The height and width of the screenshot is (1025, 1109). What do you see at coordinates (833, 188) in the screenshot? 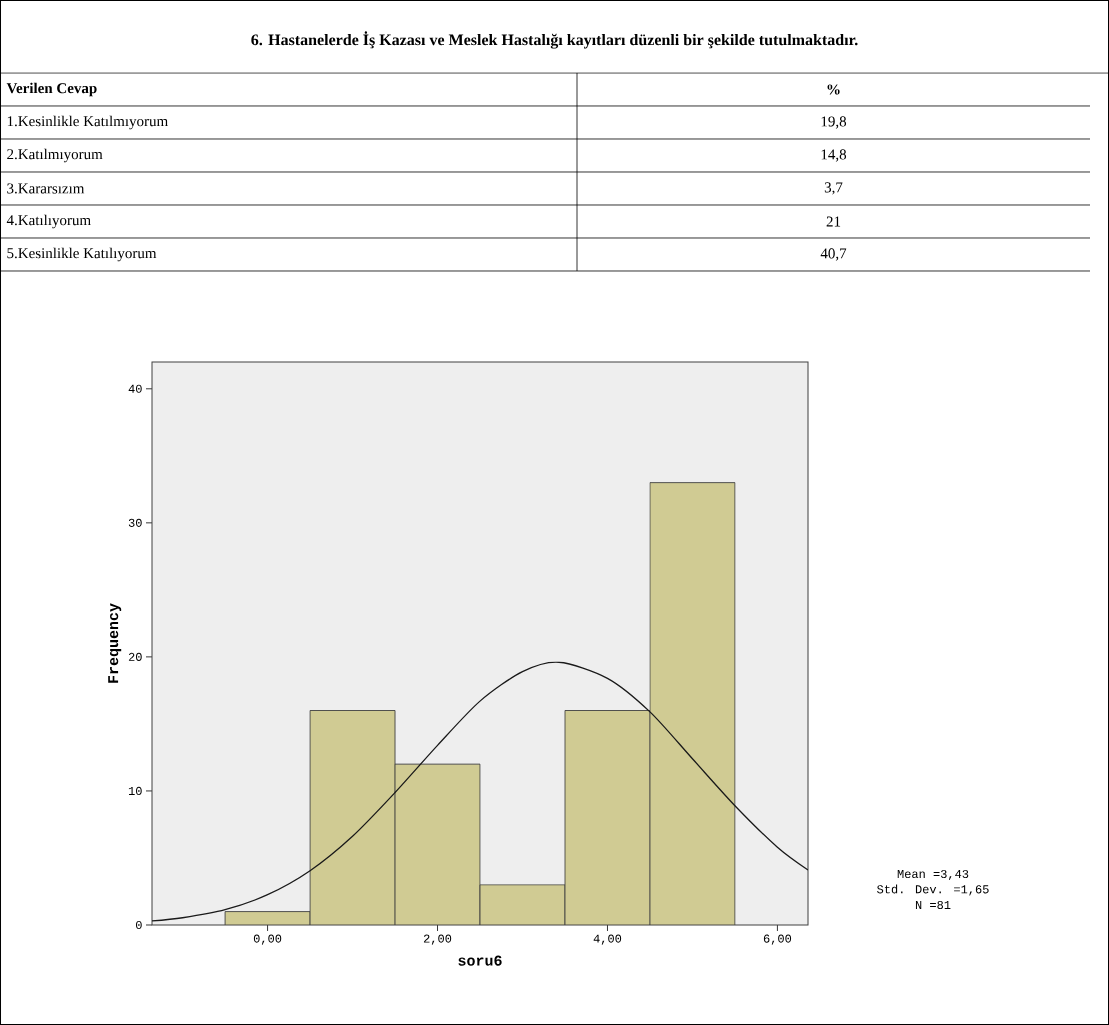
I see `text: 3,7` at bounding box center [833, 188].